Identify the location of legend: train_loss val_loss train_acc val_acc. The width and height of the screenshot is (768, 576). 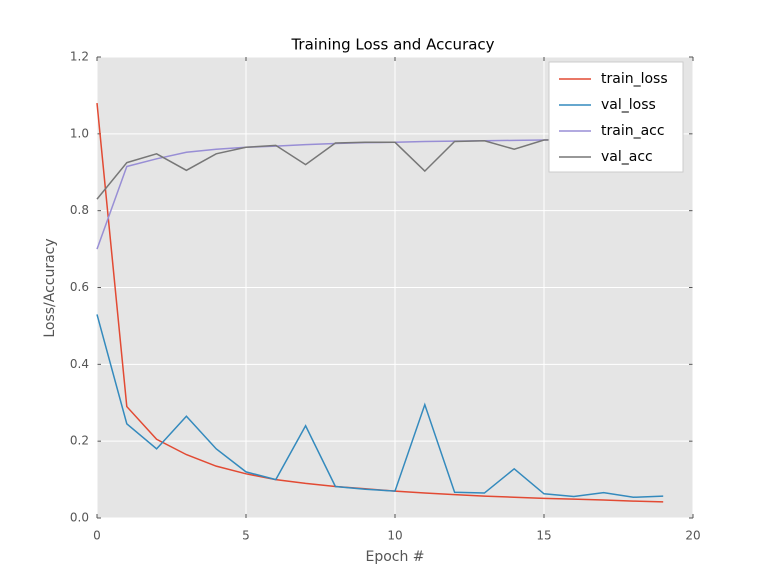
(616, 117).